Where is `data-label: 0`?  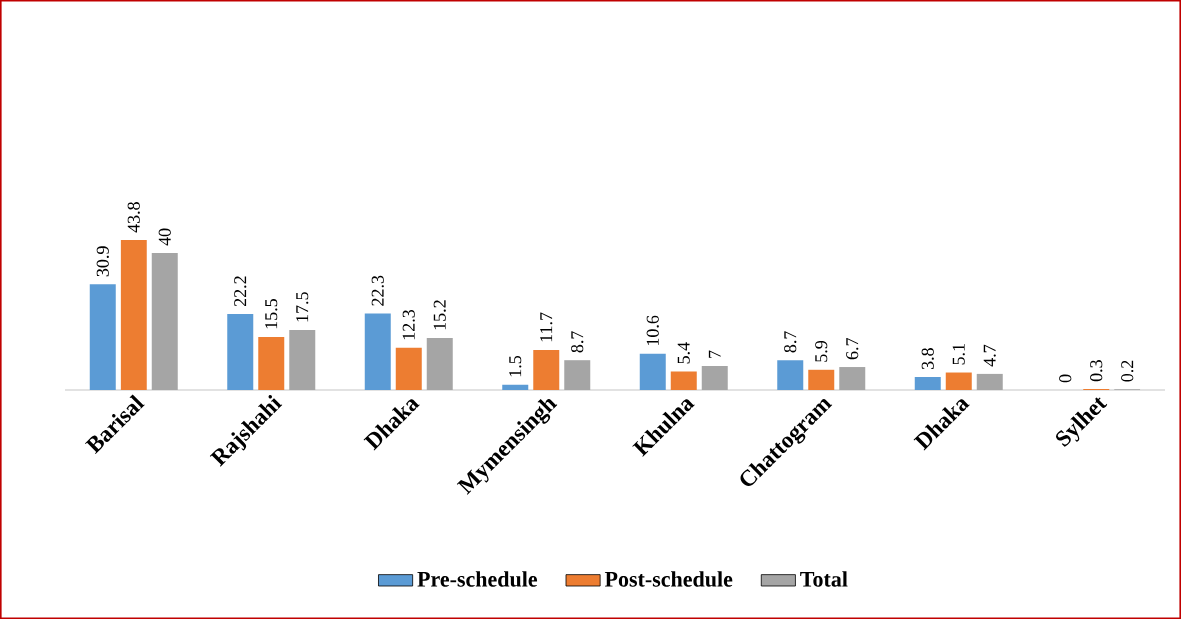 data-label: 0 is located at coordinates (1065, 378).